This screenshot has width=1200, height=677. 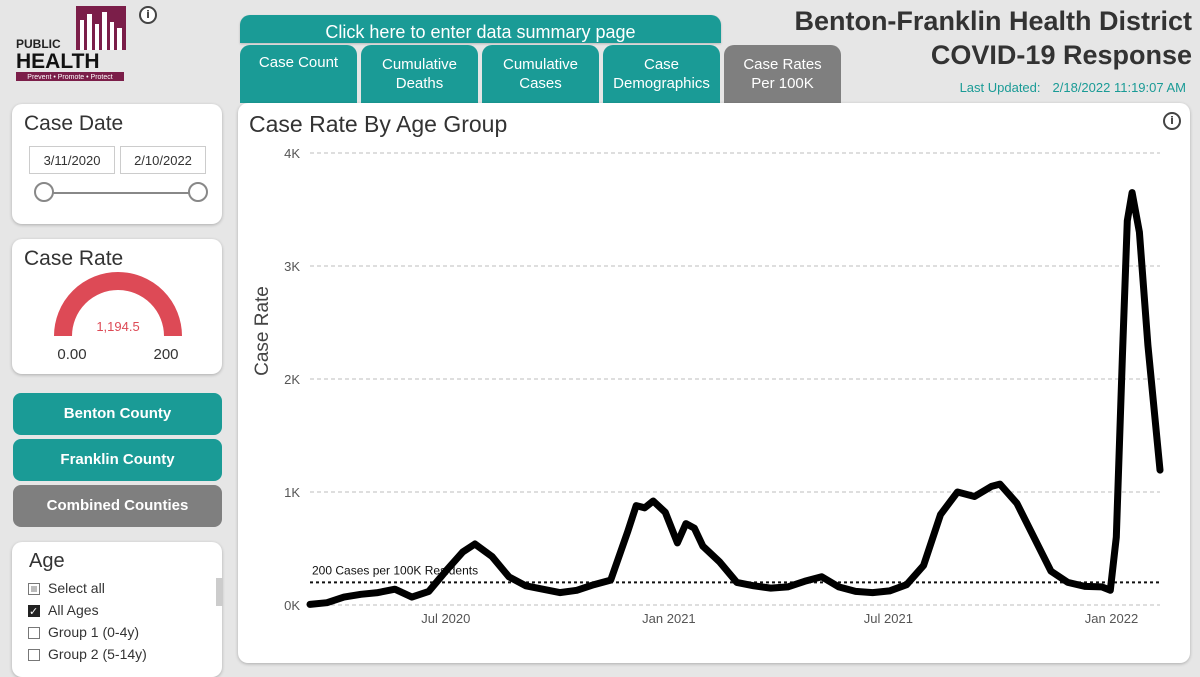 What do you see at coordinates (97, 654) in the screenshot?
I see `age-option-label: Group 2 (5-14y)` at bounding box center [97, 654].